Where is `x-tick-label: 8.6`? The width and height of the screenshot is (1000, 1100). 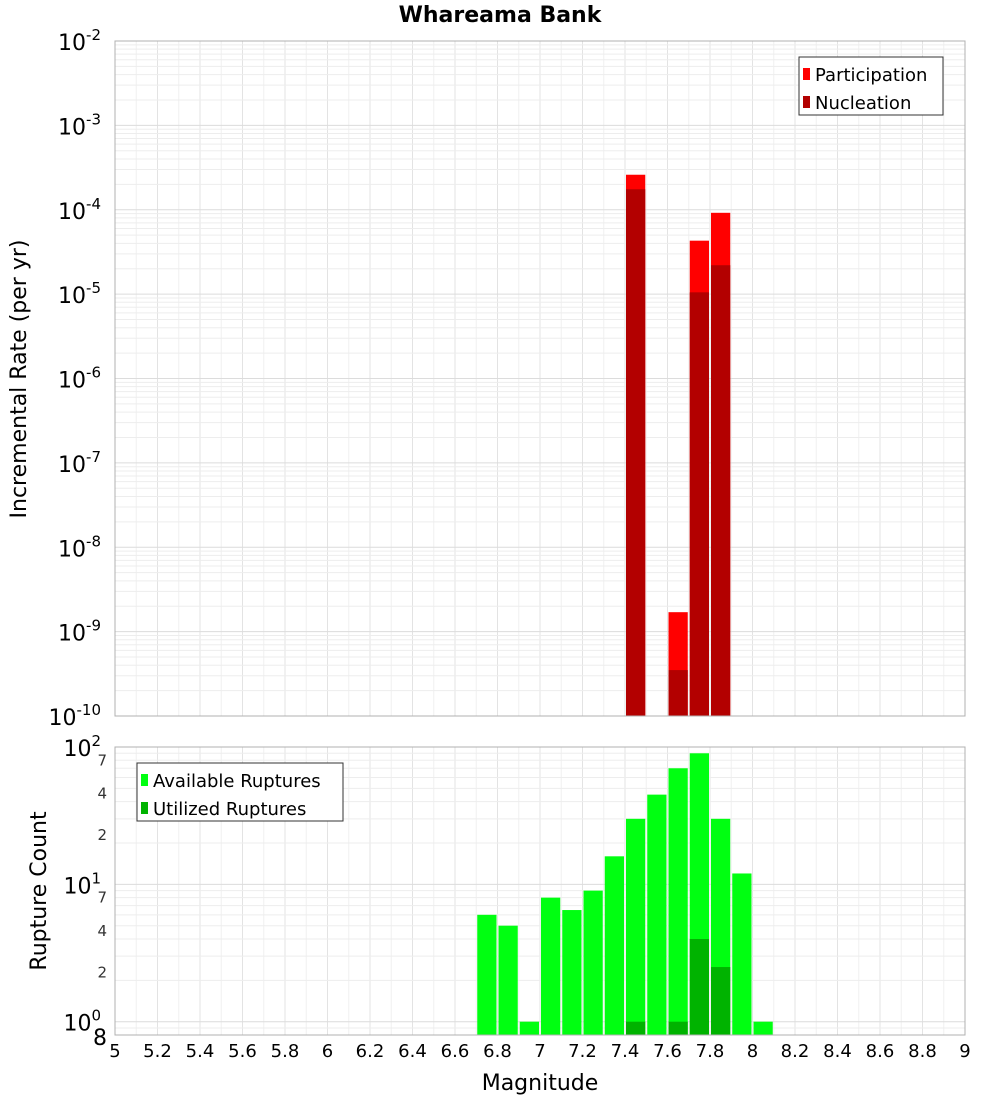 x-tick-label: 8.6 is located at coordinates (880, 1051).